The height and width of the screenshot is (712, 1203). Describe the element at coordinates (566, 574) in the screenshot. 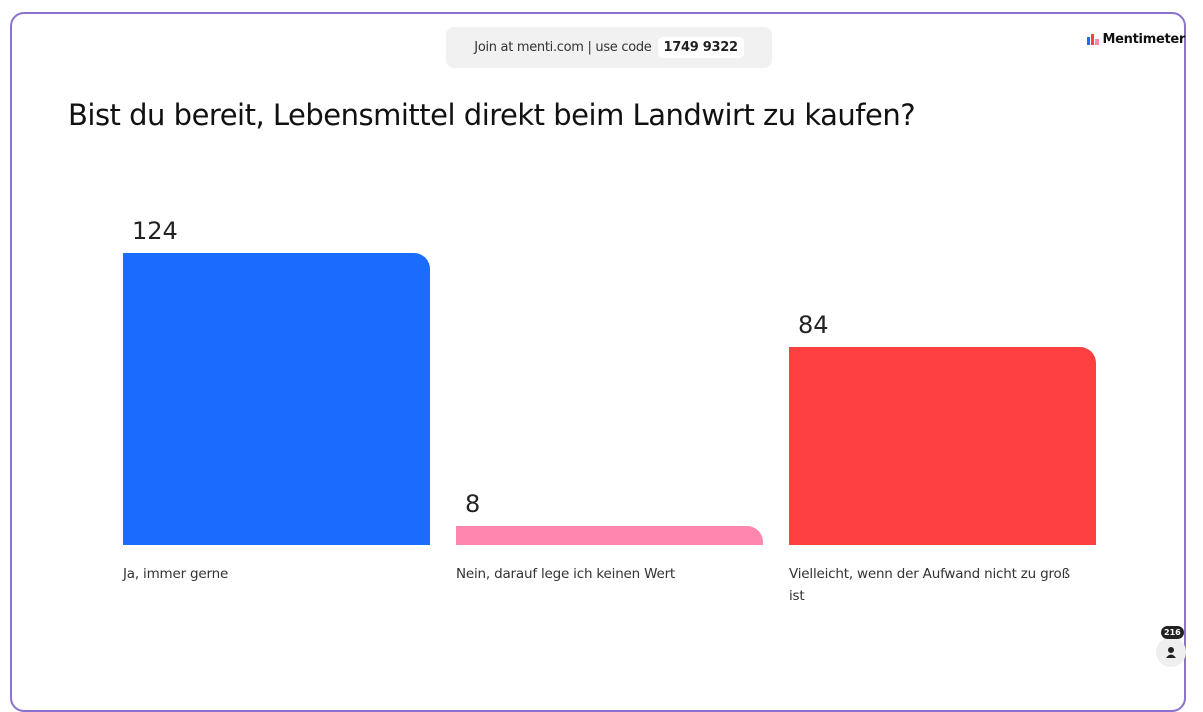

I see `category-label: Nein, darauf lege ich keinen Wert` at that location.